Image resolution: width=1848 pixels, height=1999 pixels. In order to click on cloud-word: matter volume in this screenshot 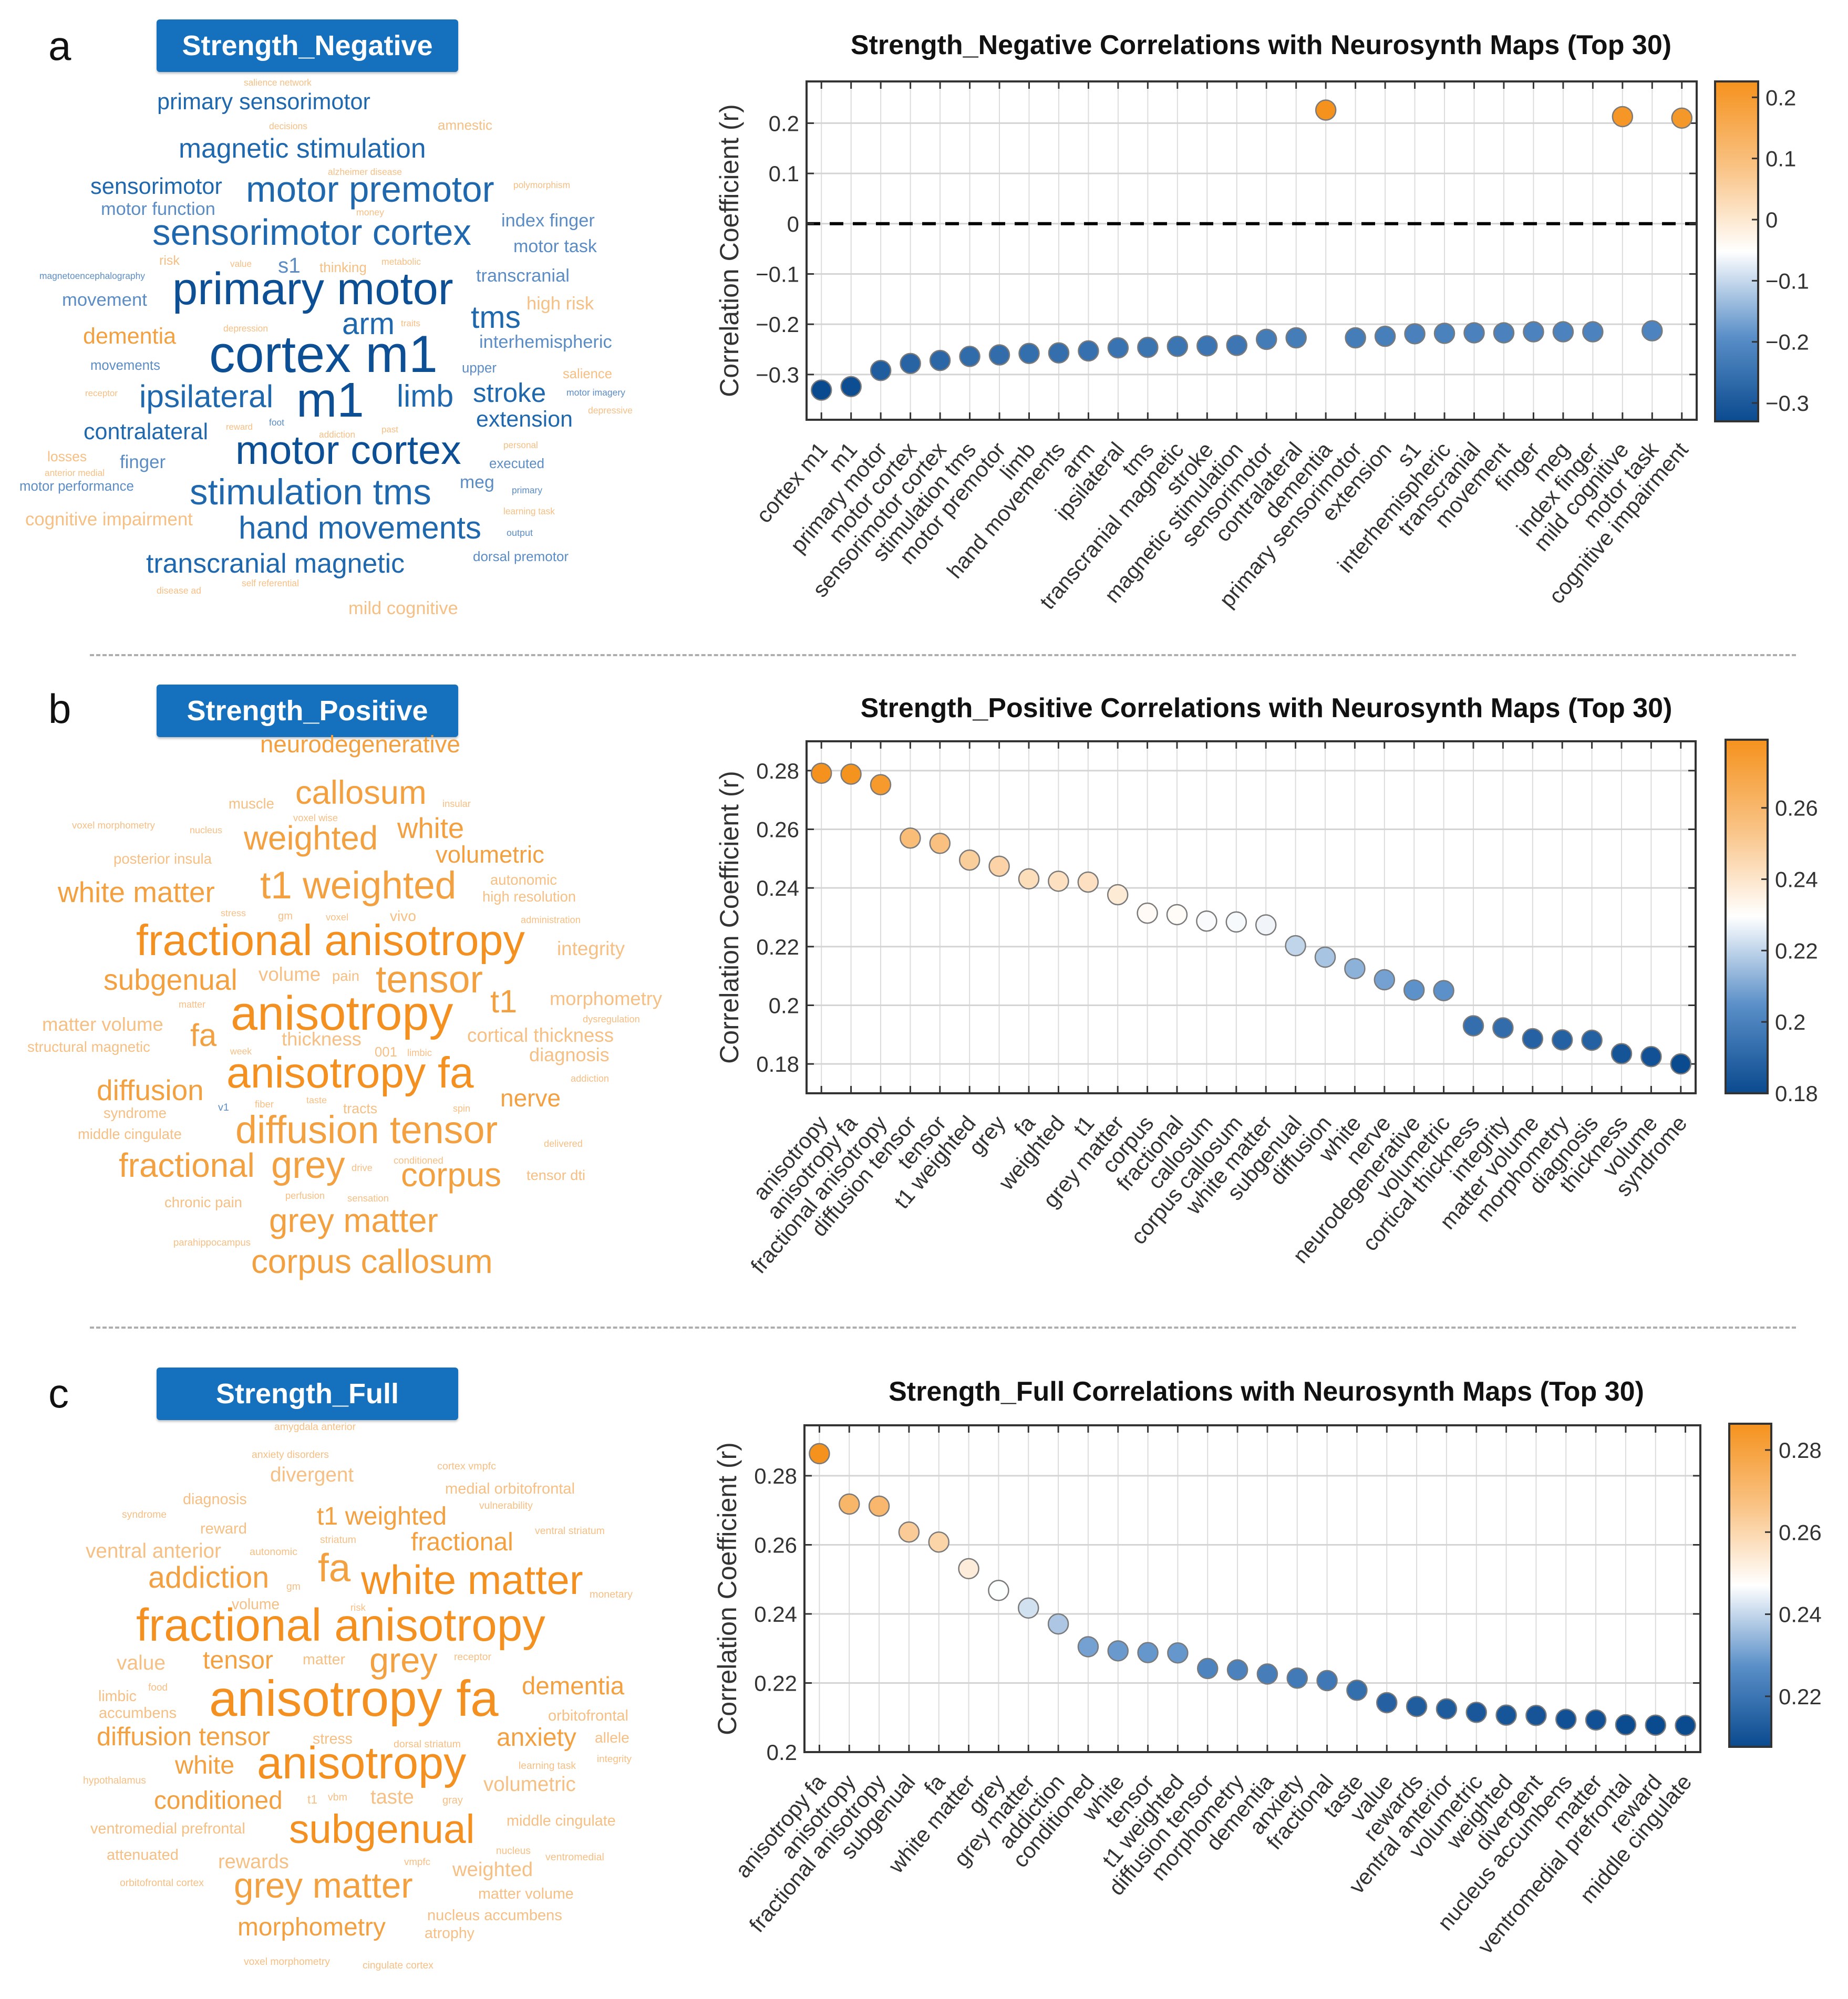, I will do `click(103, 1024)`.